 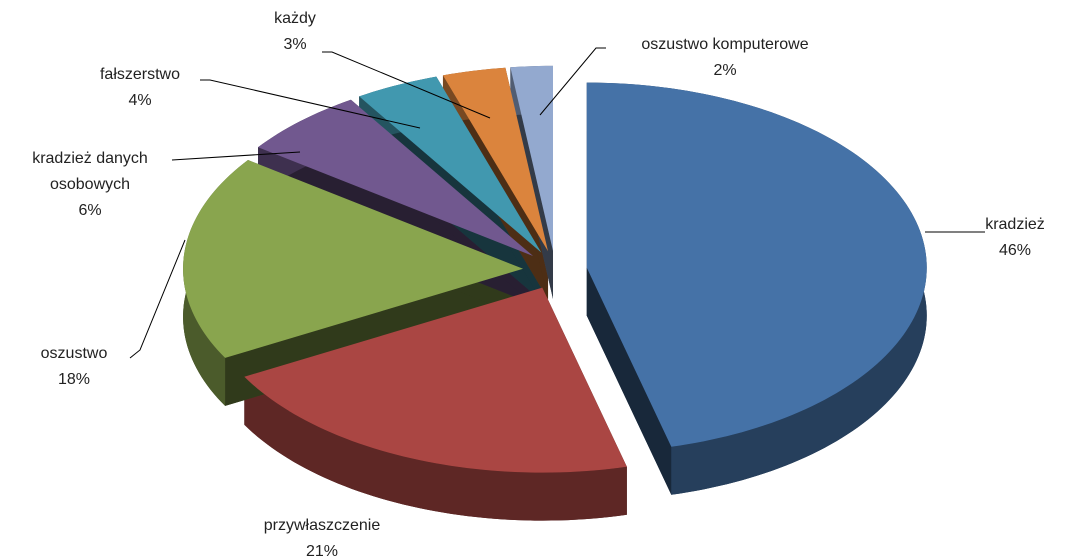 What do you see at coordinates (1015, 224) in the screenshot?
I see `category-label: kradzież` at bounding box center [1015, 224].